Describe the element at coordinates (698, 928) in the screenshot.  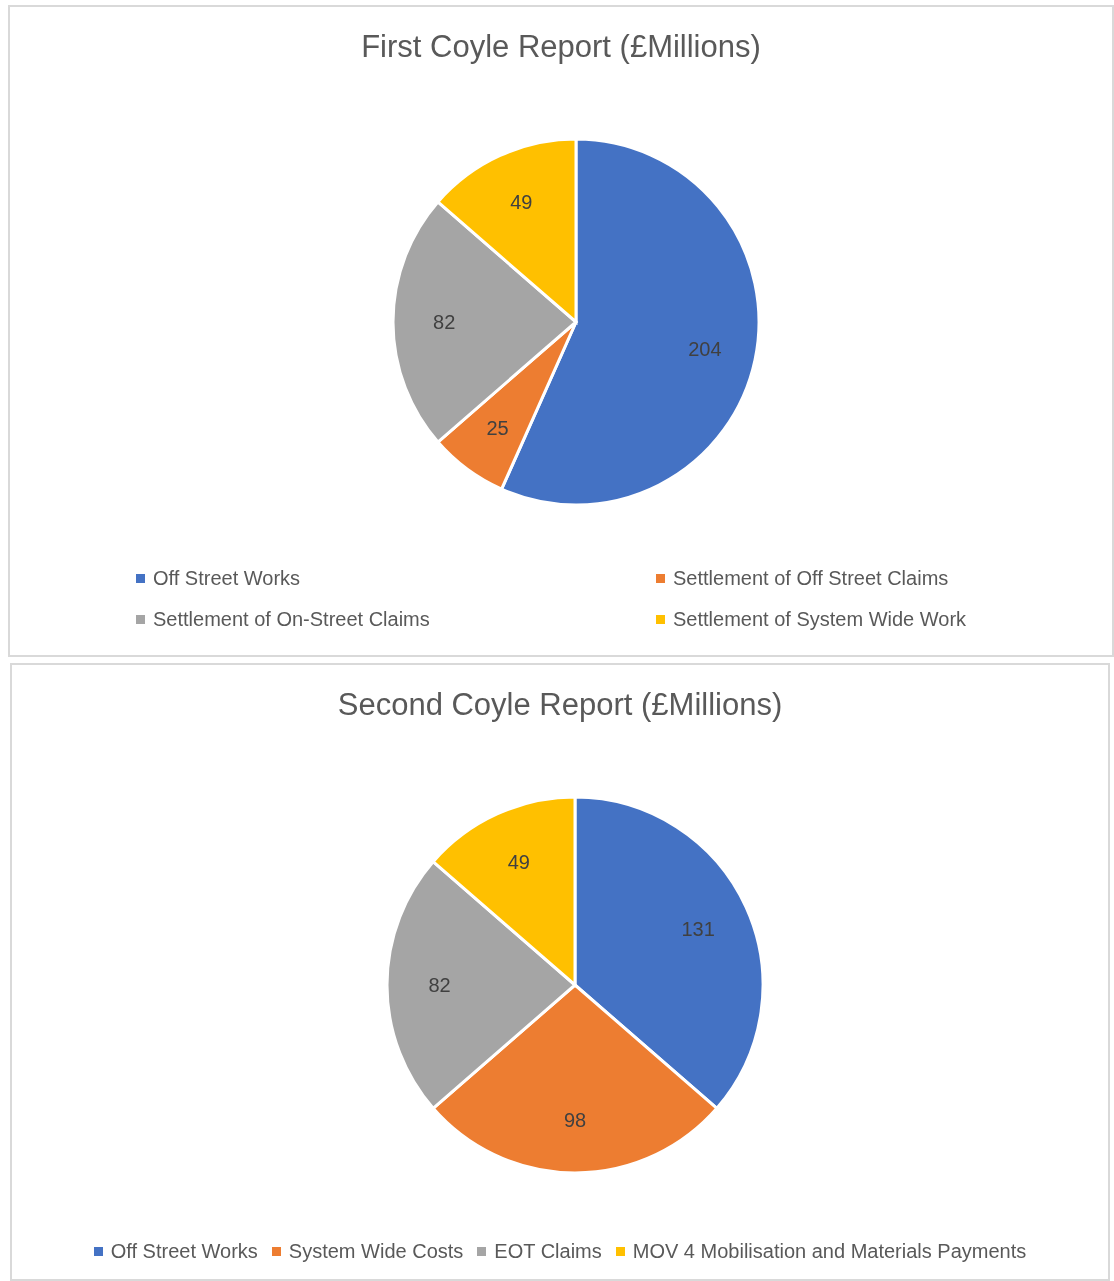
I see `data-label: 131` at that location.